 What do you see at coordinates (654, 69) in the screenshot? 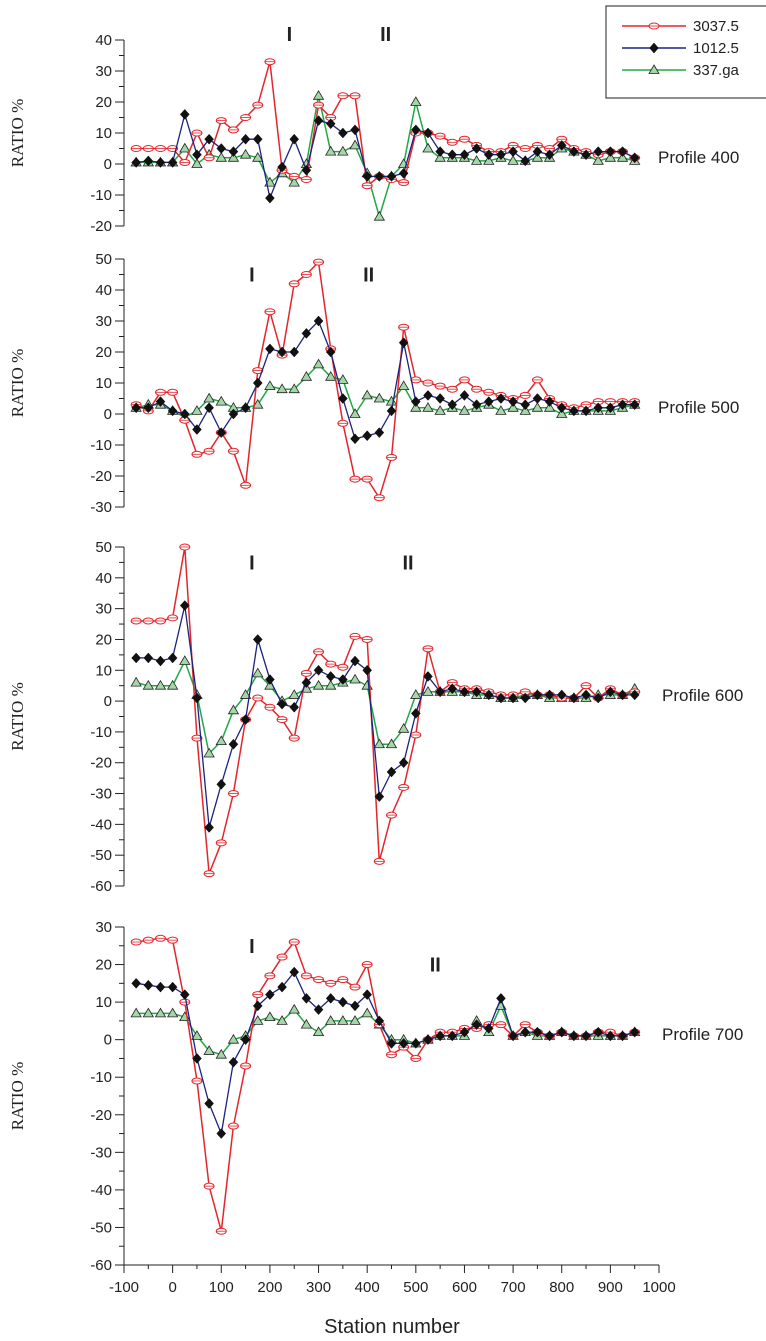
I see `legend-marker` at bounding box center [654, 69].